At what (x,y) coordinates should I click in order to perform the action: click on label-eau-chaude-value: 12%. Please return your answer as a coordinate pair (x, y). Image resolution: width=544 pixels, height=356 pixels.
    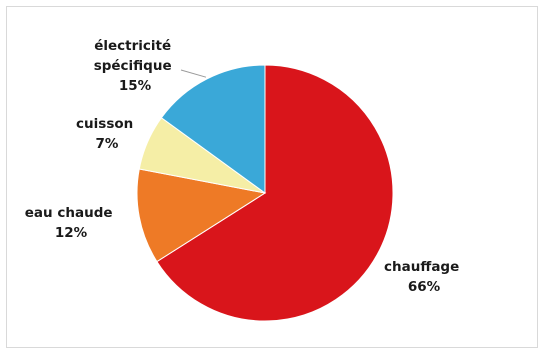
    Looking at the image, I should click on (71, 233).